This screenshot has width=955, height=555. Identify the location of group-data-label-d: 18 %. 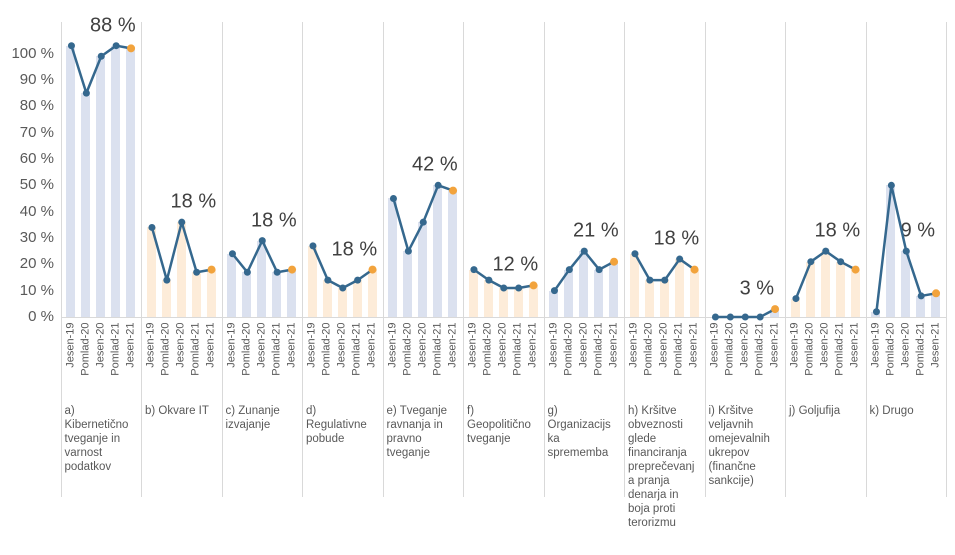
(354, 249).